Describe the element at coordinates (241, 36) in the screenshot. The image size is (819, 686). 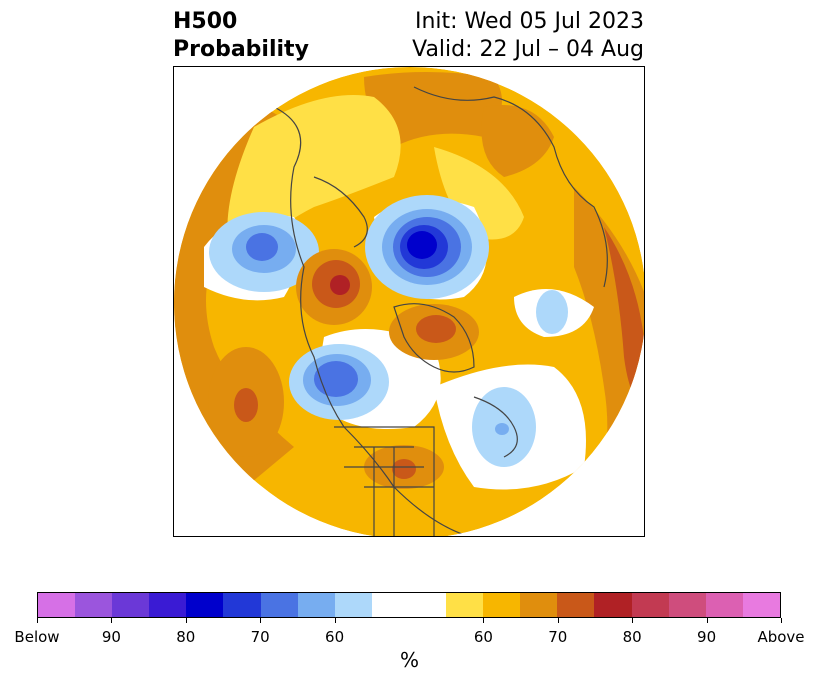
I see `title-left: H500 Probability` at that location.